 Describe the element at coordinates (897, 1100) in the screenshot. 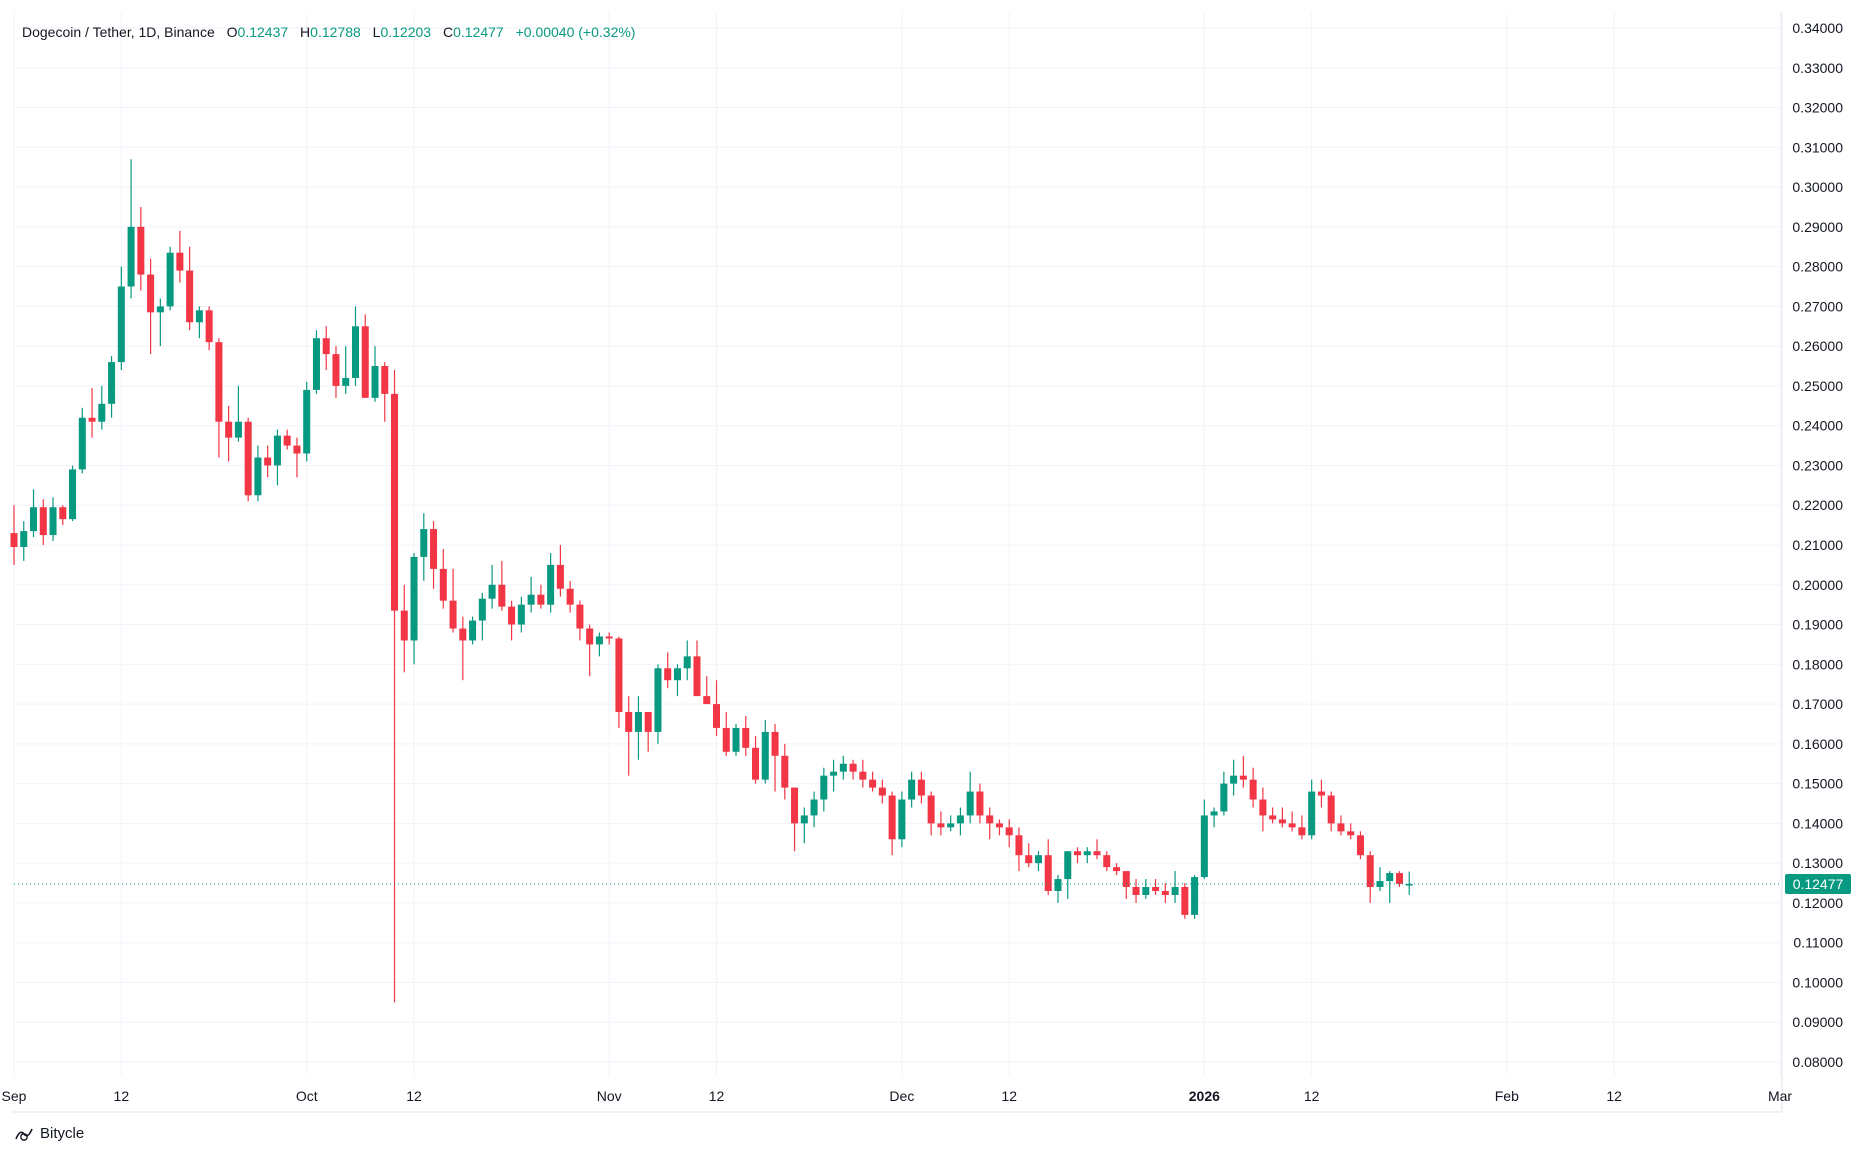

I see `time-axis: Sep 12 Oct 12 Nov 12 Dec 12 2026 12 Feb 12 Mar` at that location.